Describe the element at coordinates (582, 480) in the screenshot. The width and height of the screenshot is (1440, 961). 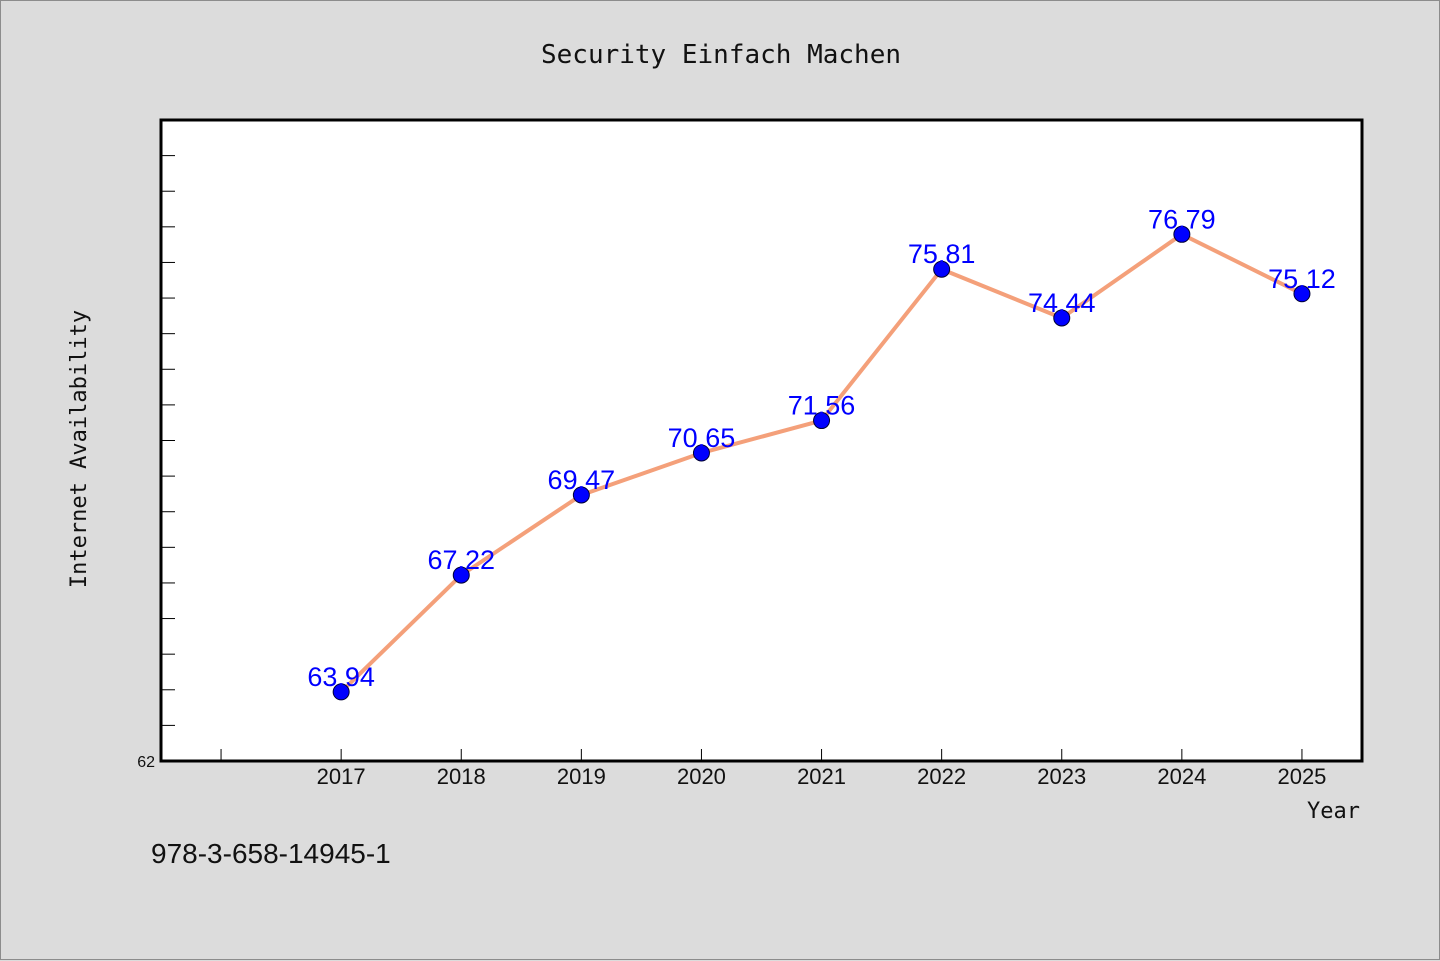
I see `data-label: 69.47` at that location.